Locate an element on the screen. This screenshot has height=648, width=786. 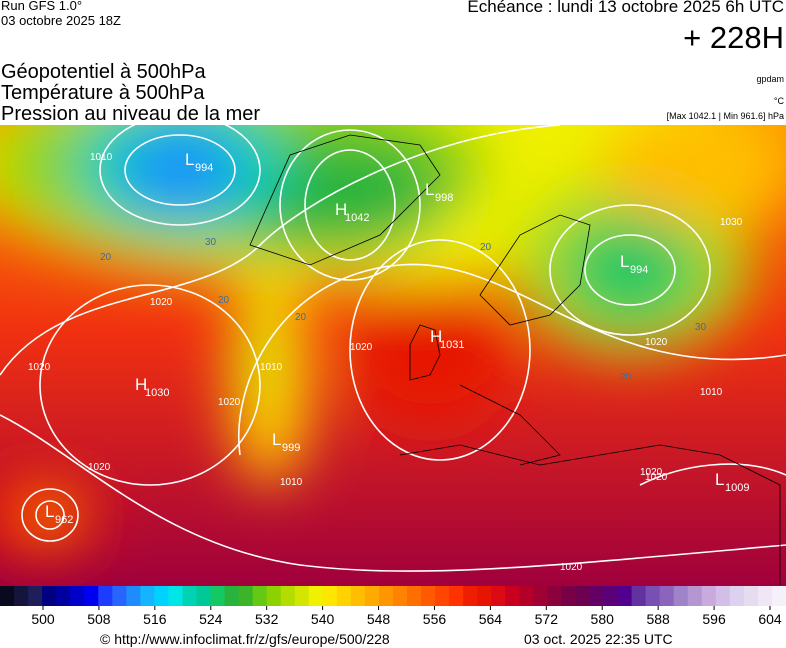
unit: gpdam is located at coordinates (770, 79).